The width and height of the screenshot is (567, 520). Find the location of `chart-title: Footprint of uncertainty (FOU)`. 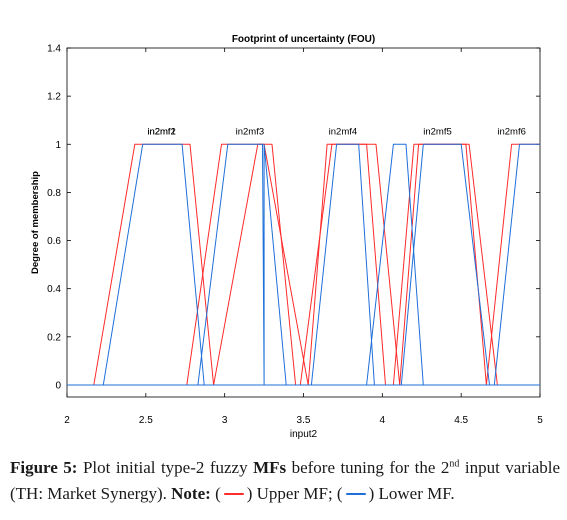

chart-title: Footprint of uncertainty (FOU) is located at coordinates (303, 39).